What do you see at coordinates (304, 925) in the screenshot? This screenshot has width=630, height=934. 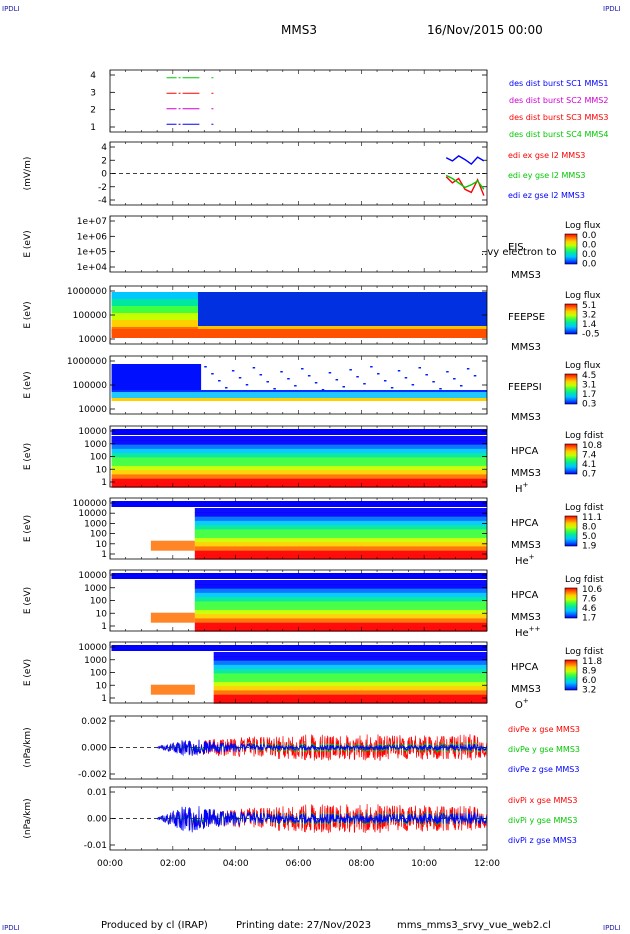 I see `footer-printing-date: Printing date: 27/Nov/2023` at bounding box center [304, 925].